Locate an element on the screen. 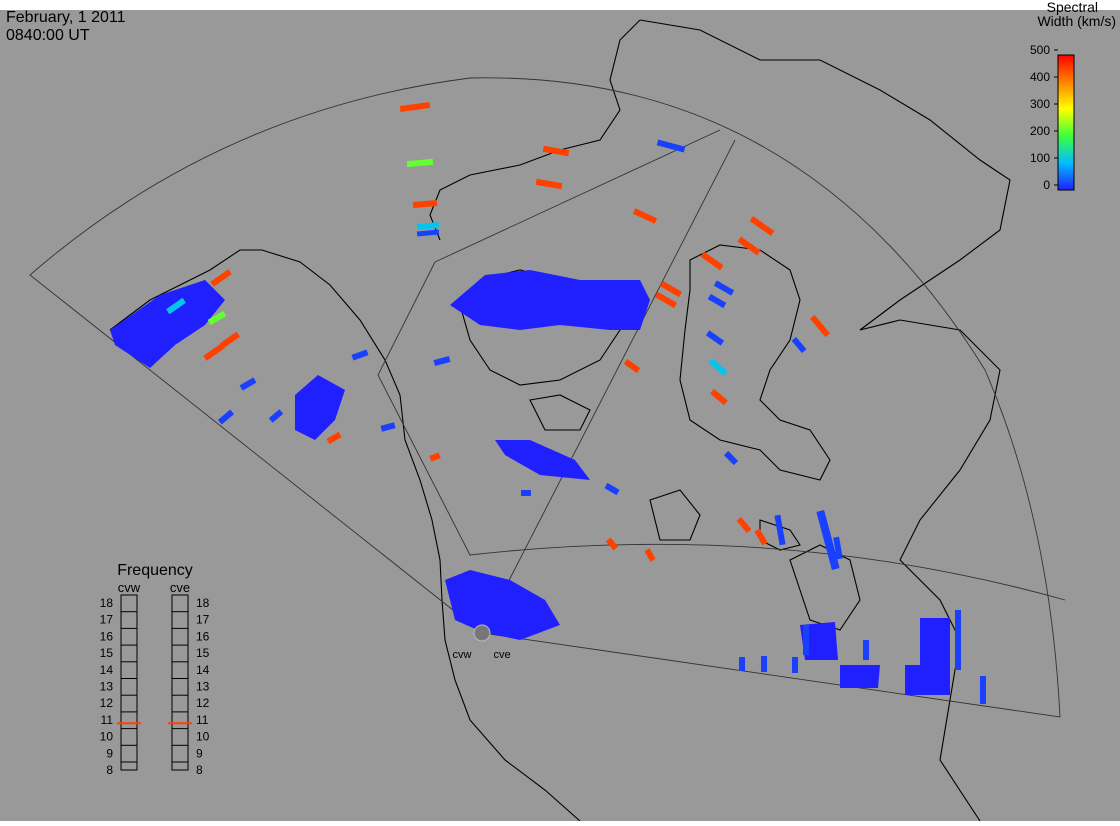 The width and height of the screenshot is (1120, 826). frequency-tick-label: 9 is located at coordinates (109, 753).